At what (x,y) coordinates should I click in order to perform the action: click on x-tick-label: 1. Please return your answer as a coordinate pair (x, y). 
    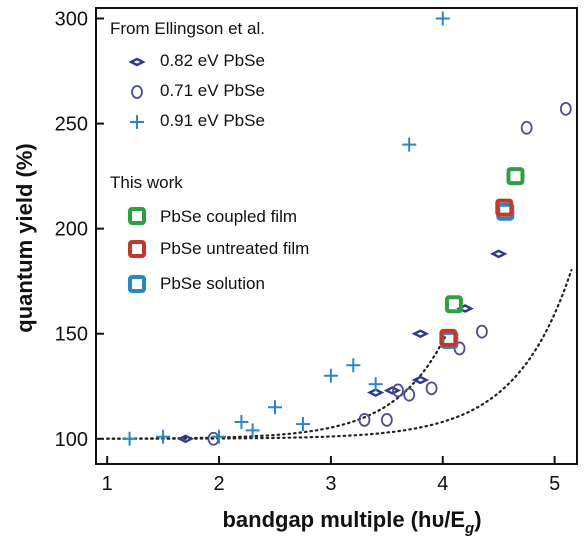
    Looking at the image, I should click on (107, 484).